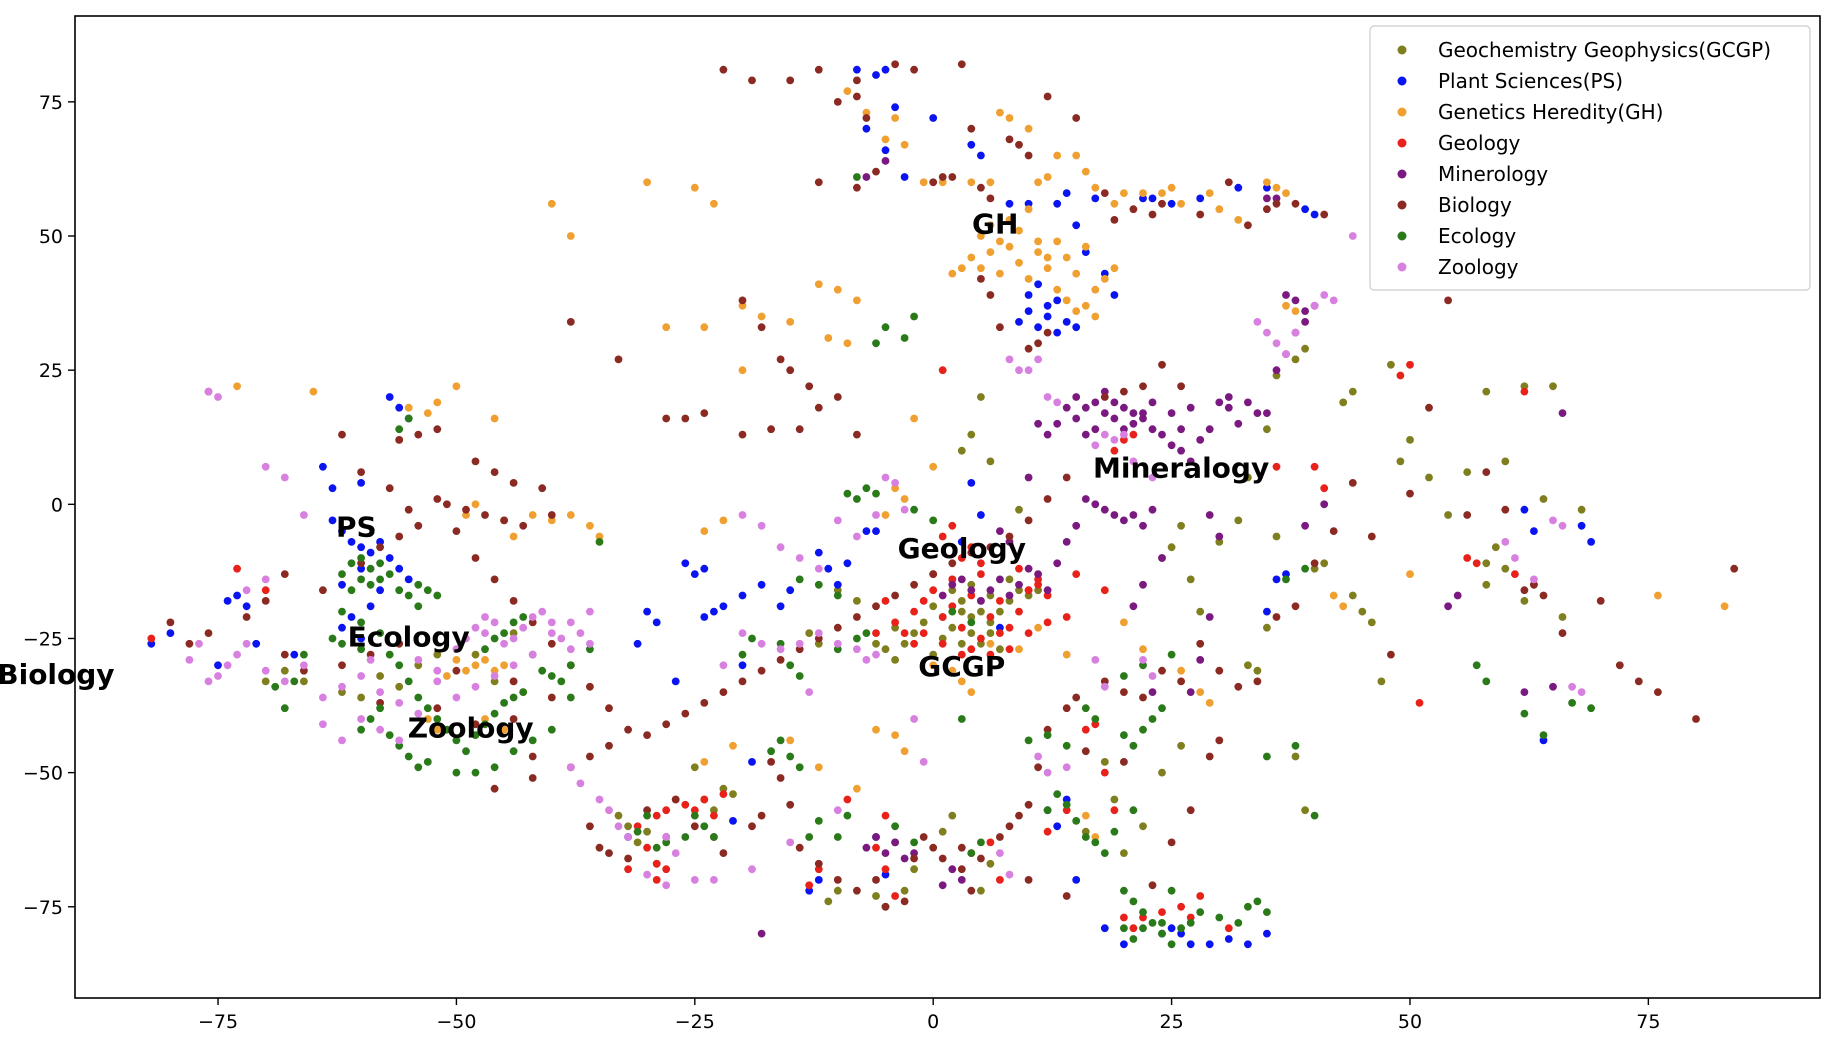 This screenshot has height=1038, width=1838. What do you see at coordinates (1402, 50) in the screenshot?
I see `legend-marker` at bounding box center [1402, 50].